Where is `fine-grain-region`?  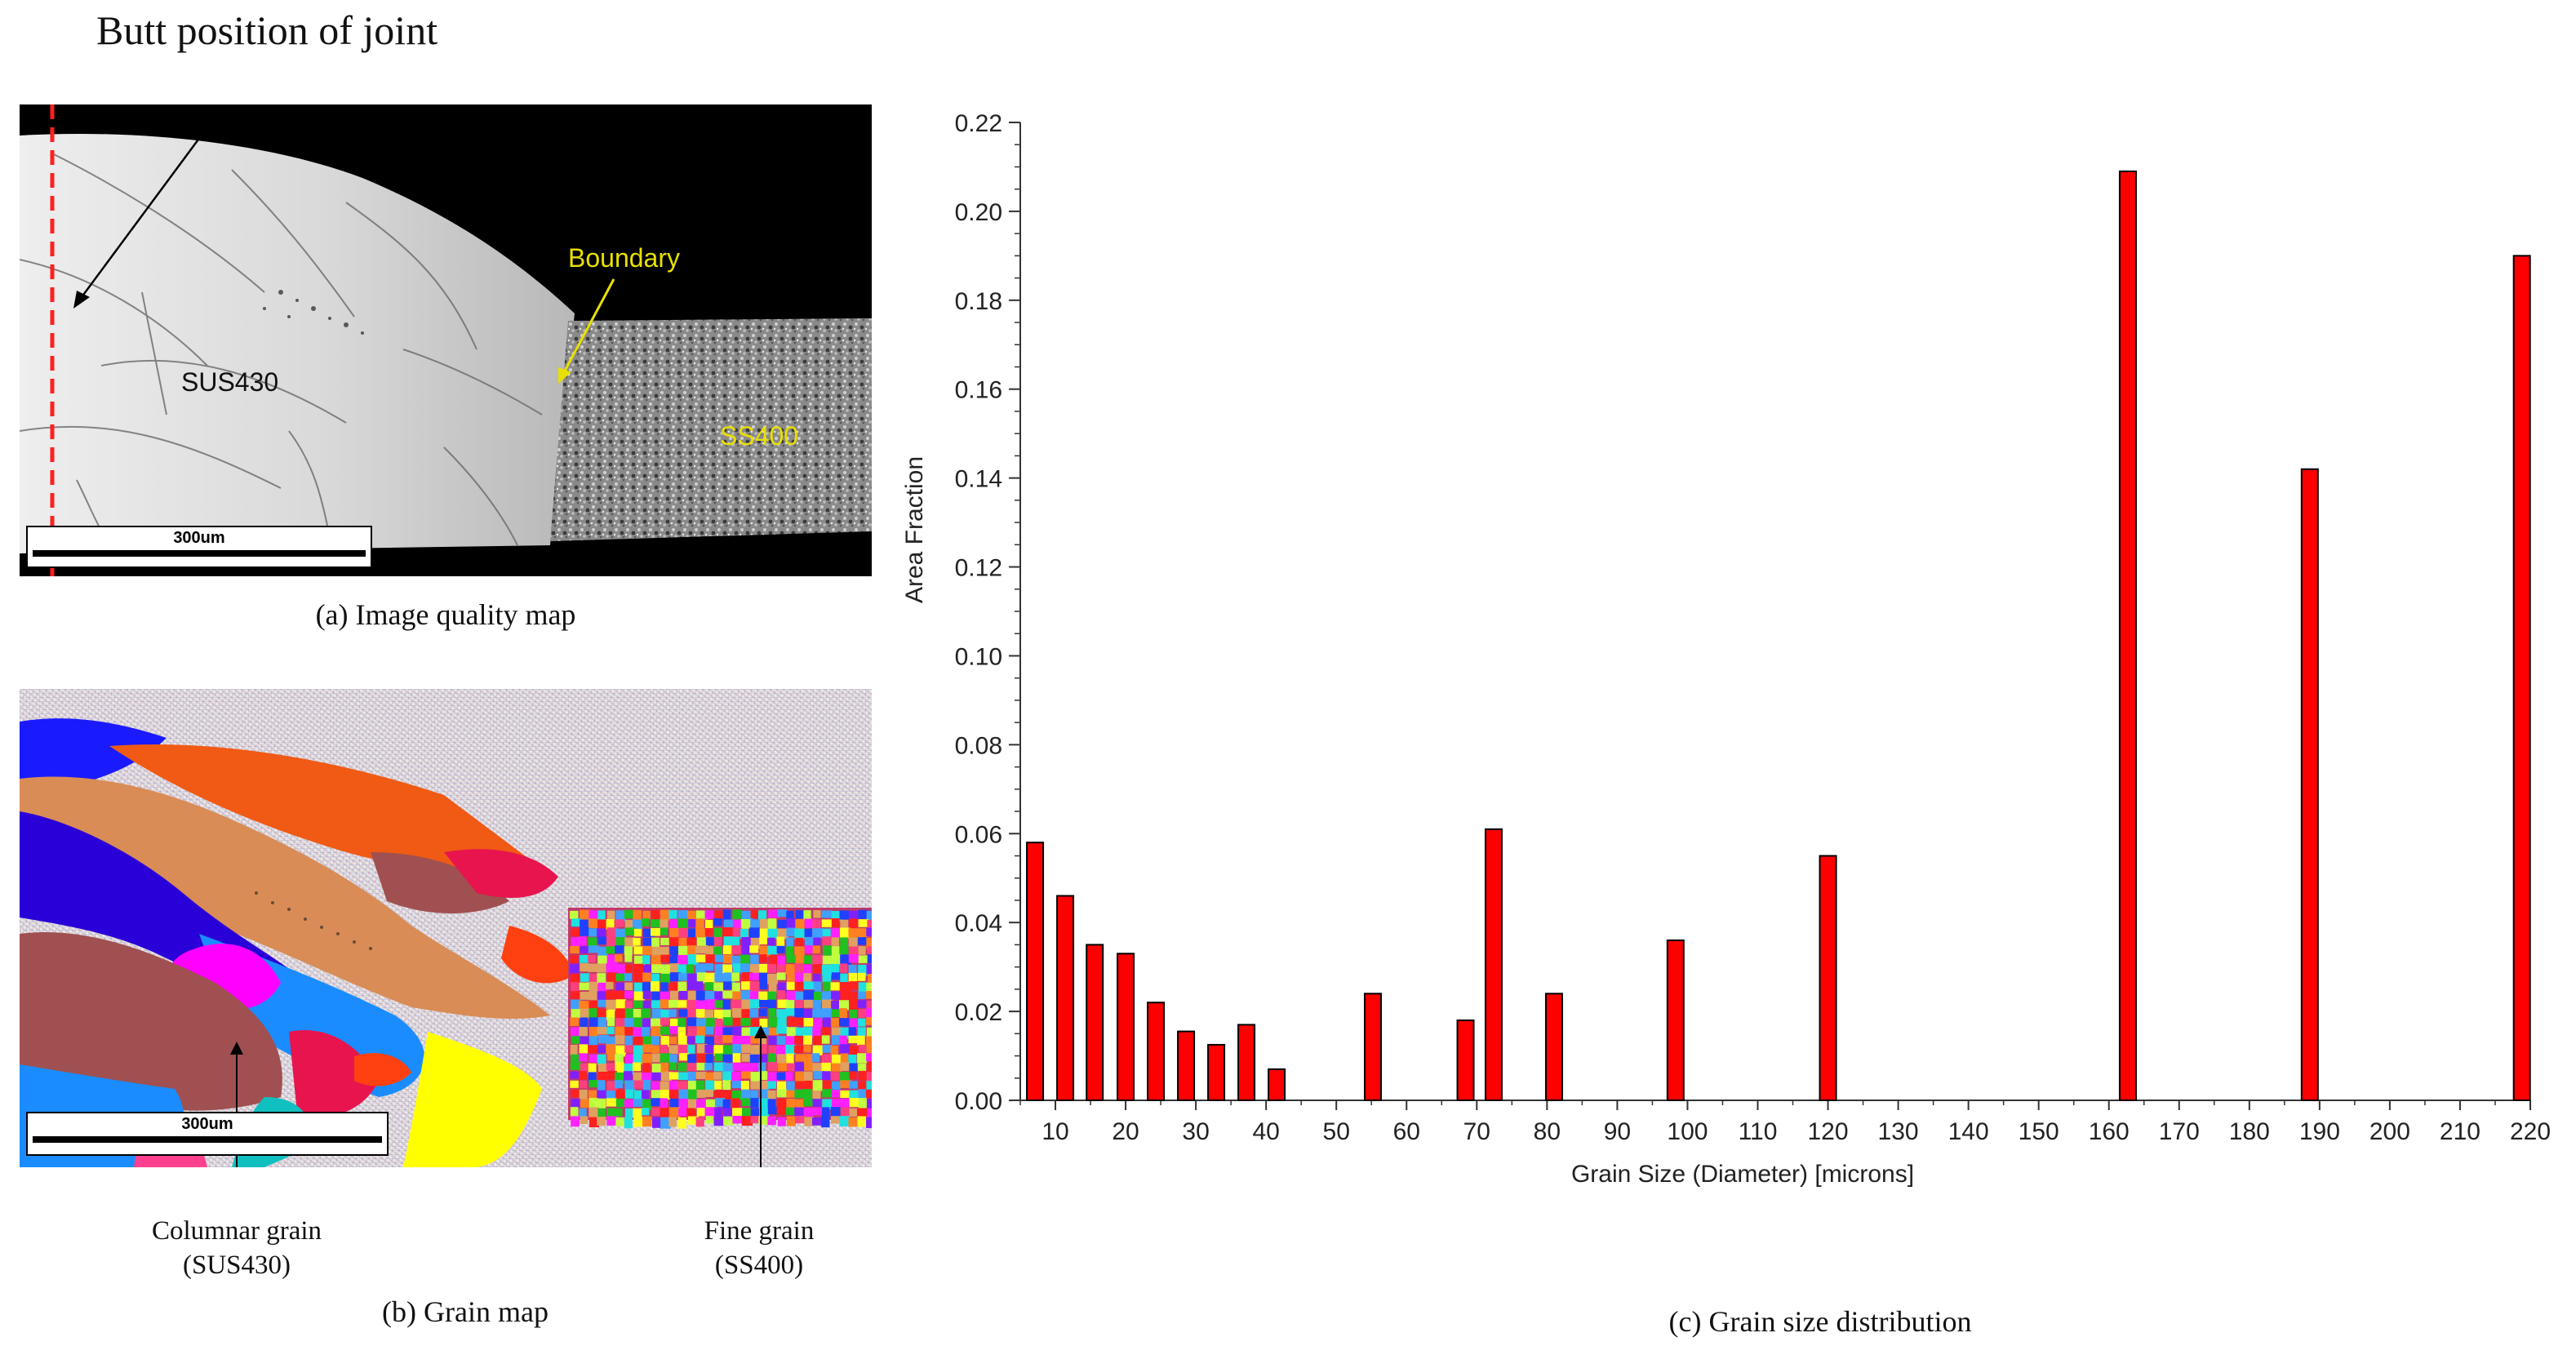
fine-grain-region is located at coordinates (720, 1018).